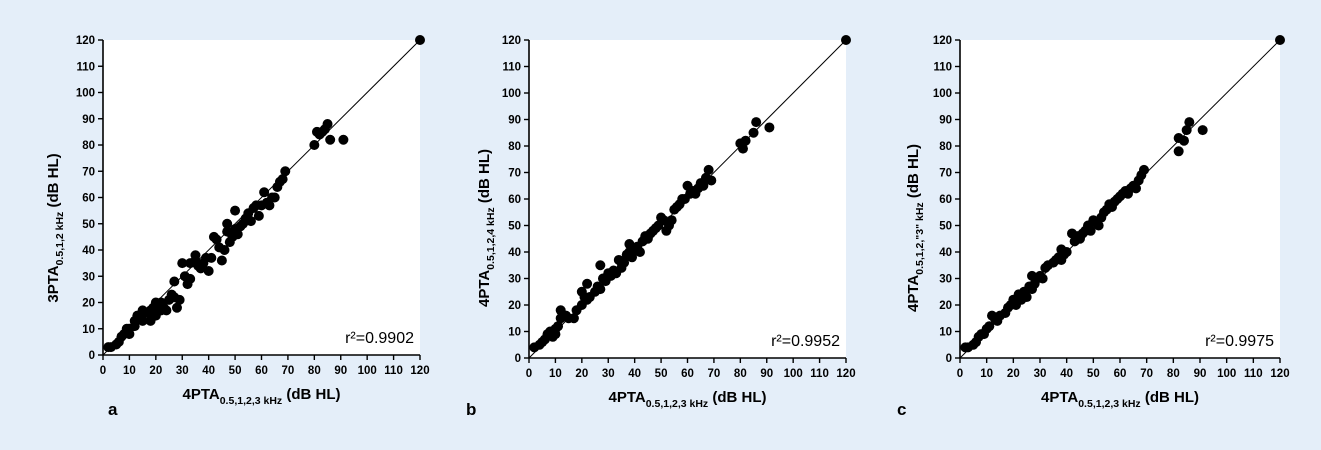  What do you see at coordinates (88, 277) in the screenshot?
I see `y-tick-label: 30` at bounding box center [88, 277].